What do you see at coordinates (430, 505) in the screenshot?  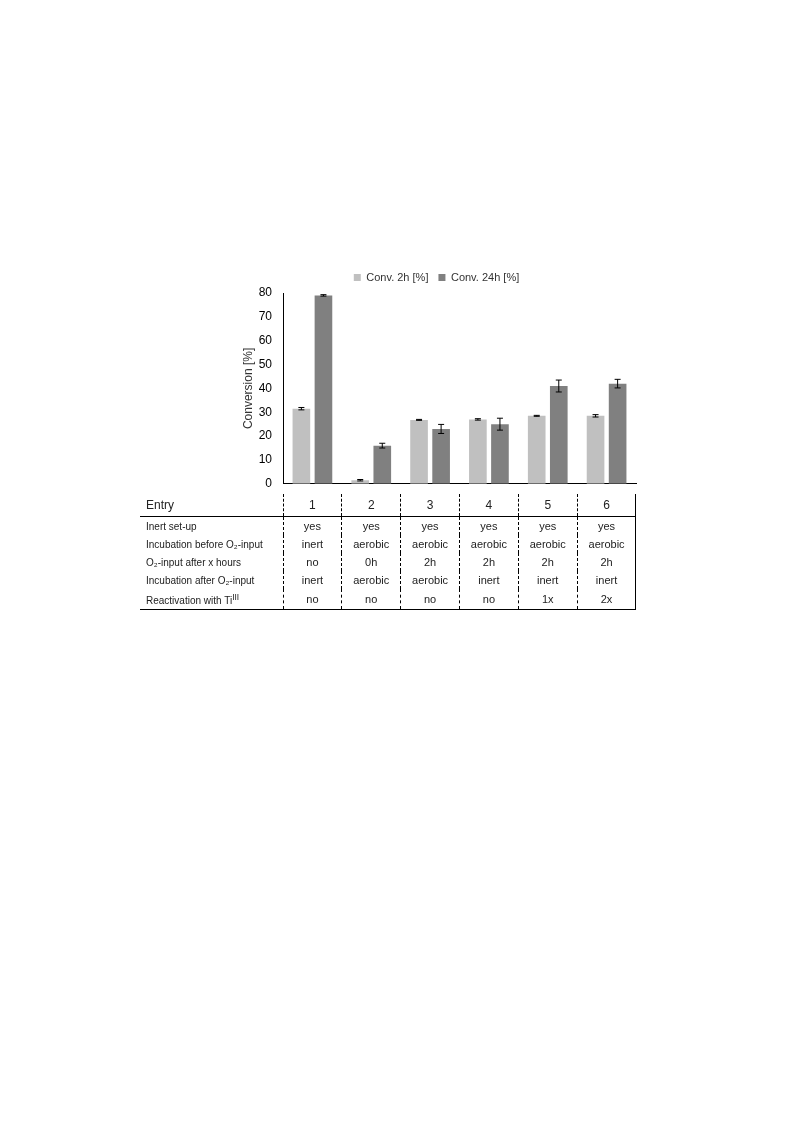 I see `x-tick-label: 3` at bounding box center [430, 505].